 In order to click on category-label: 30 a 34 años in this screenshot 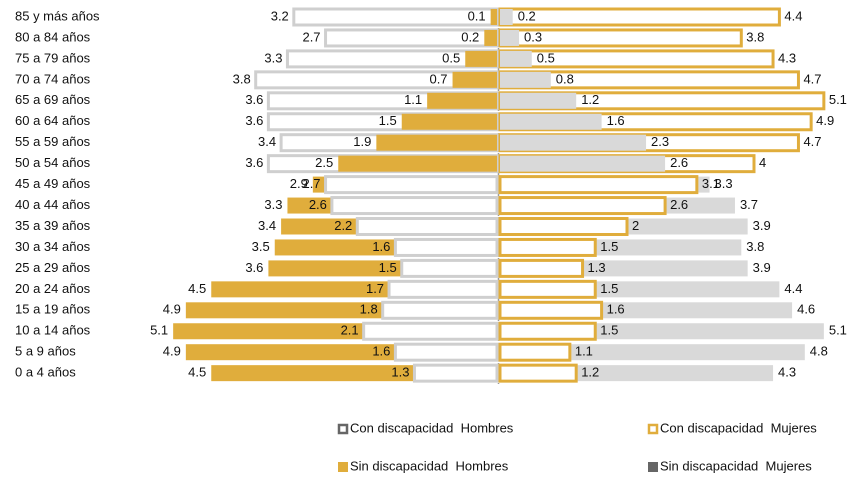, I will do `click(53, 246)`.